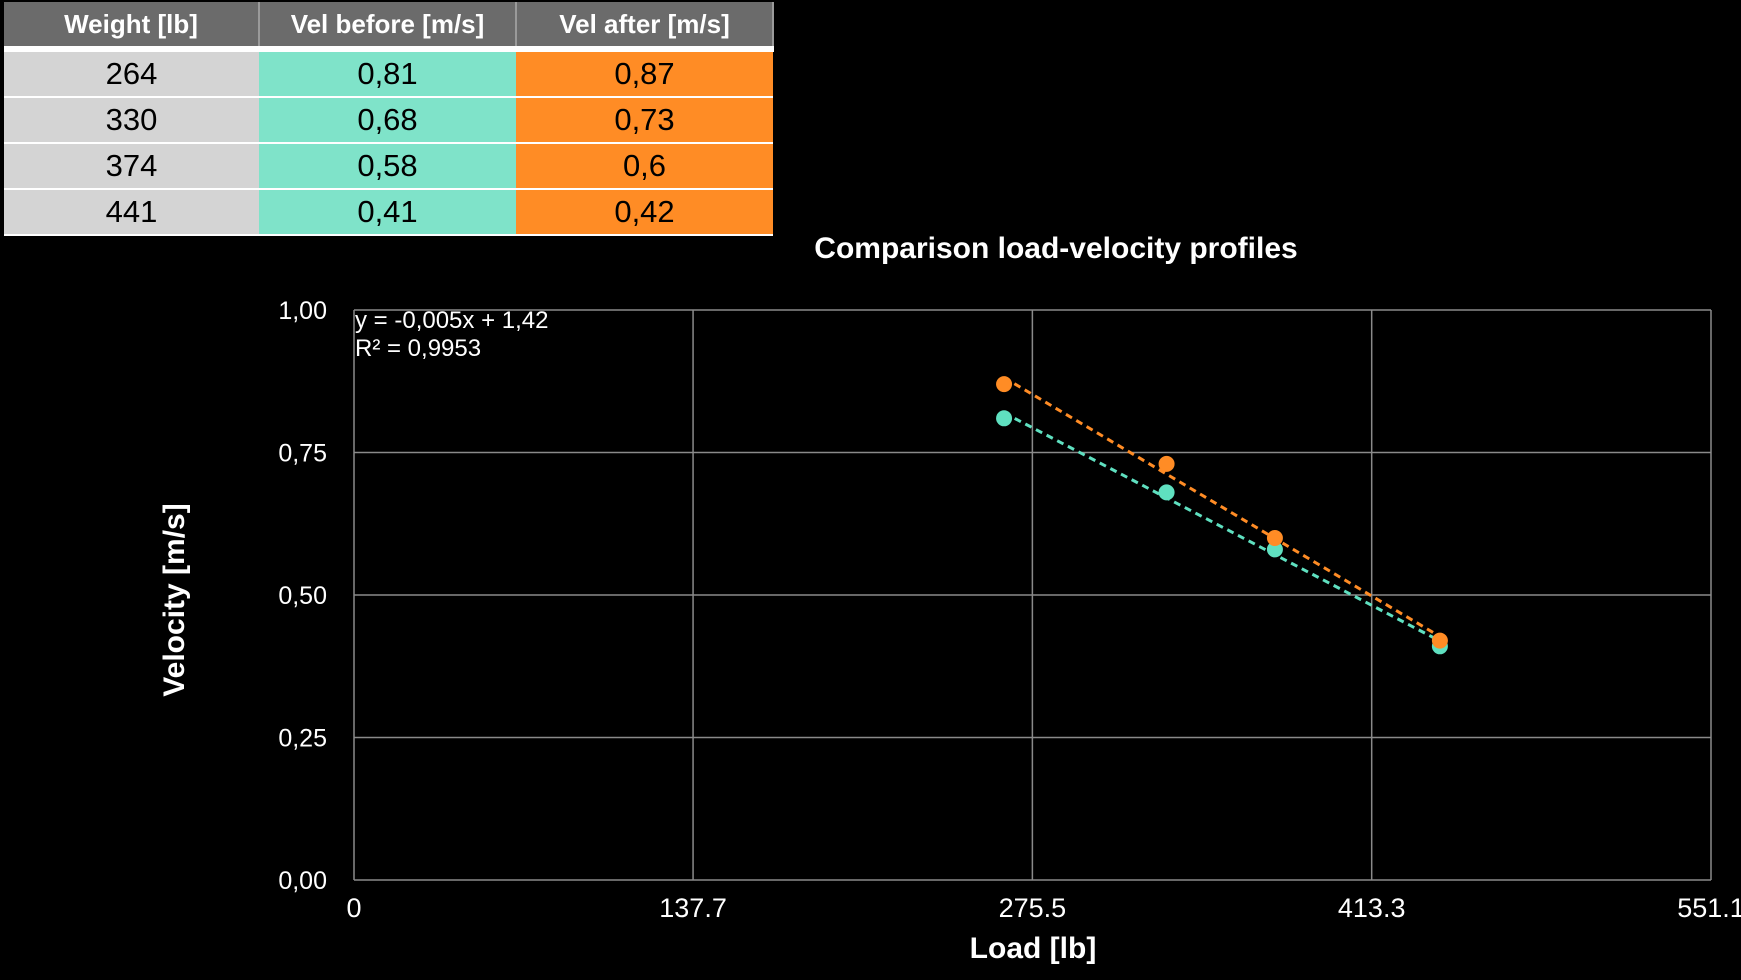 Image resolution: width=1741 pixels, height=980 pixels. I want to click on table-row: 264 0,81 0,87, so click(388, 73).